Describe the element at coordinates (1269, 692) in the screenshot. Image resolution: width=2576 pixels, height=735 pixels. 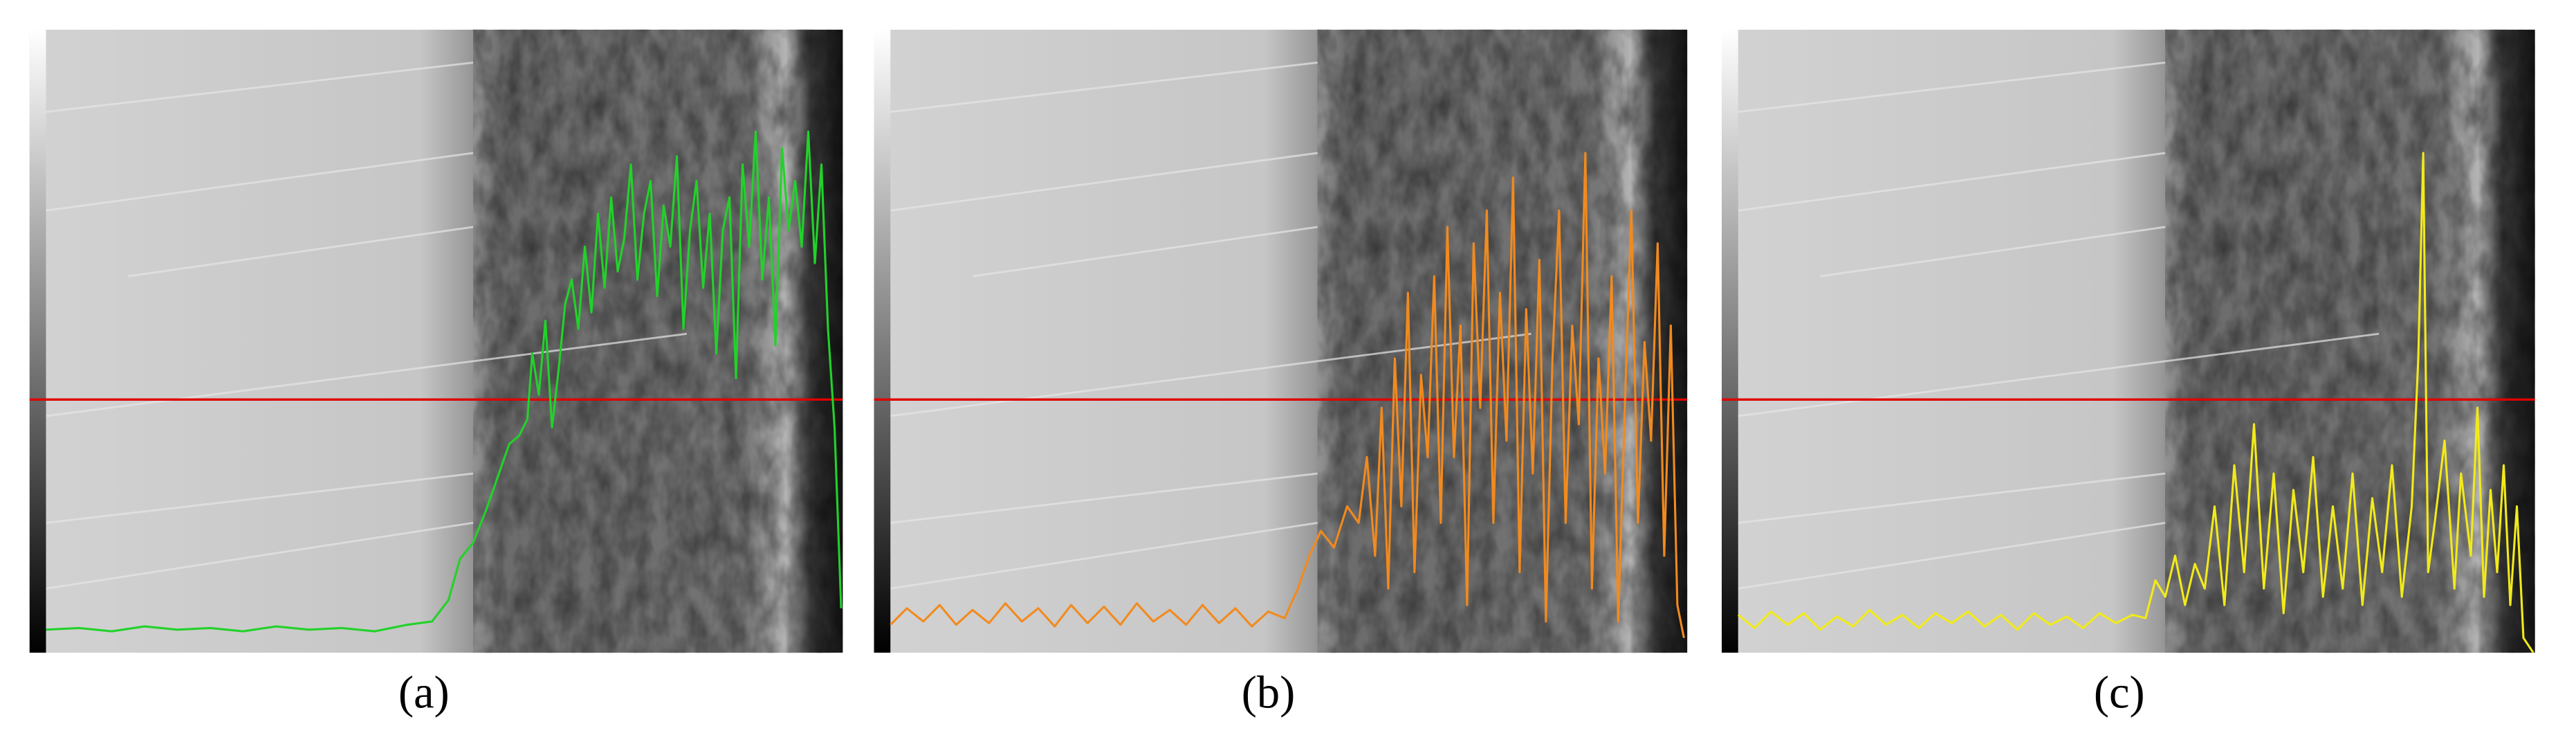
I see `panel-label: (b)` at that location.